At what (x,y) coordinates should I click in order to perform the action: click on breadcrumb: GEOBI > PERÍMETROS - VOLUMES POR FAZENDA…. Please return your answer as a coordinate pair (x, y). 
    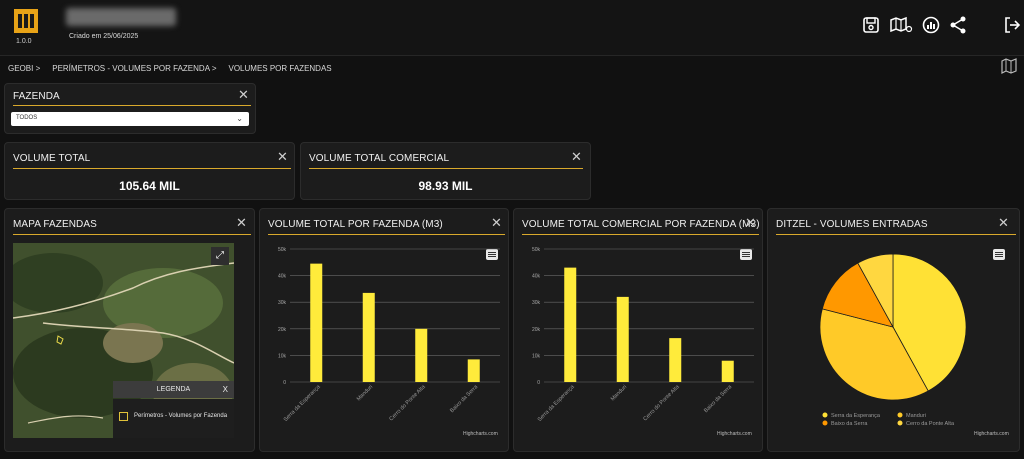
    Looking at the image, I should click on (170, 68).